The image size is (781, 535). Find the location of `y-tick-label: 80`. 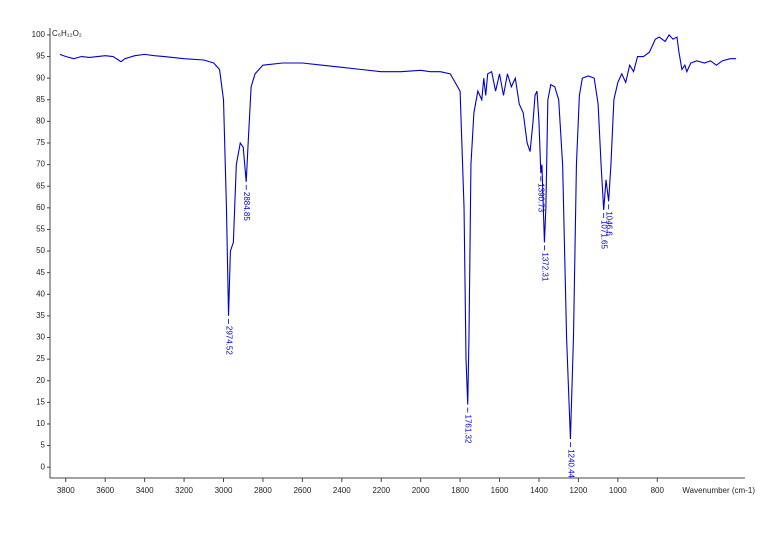

y-tick-label: 80 is located at coordinates (40, 120).